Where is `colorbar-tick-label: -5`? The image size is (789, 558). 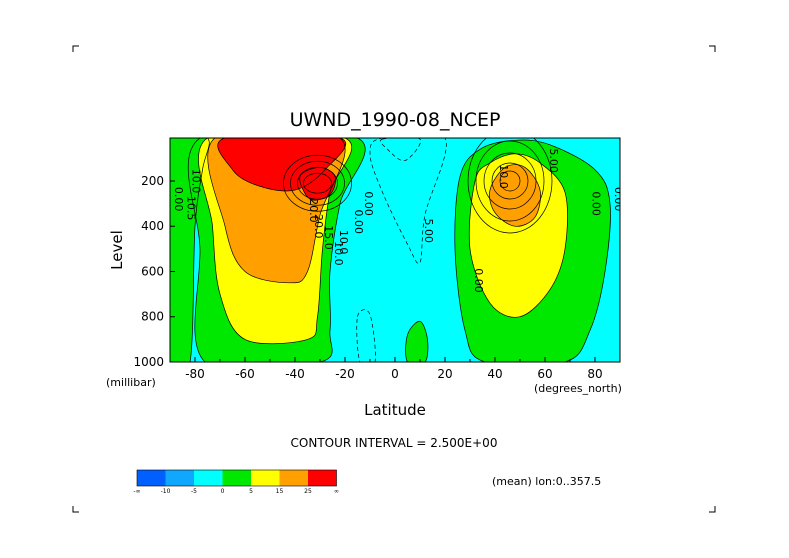 colorbar-tick-label: -5 is located at coordinates (194, 491).